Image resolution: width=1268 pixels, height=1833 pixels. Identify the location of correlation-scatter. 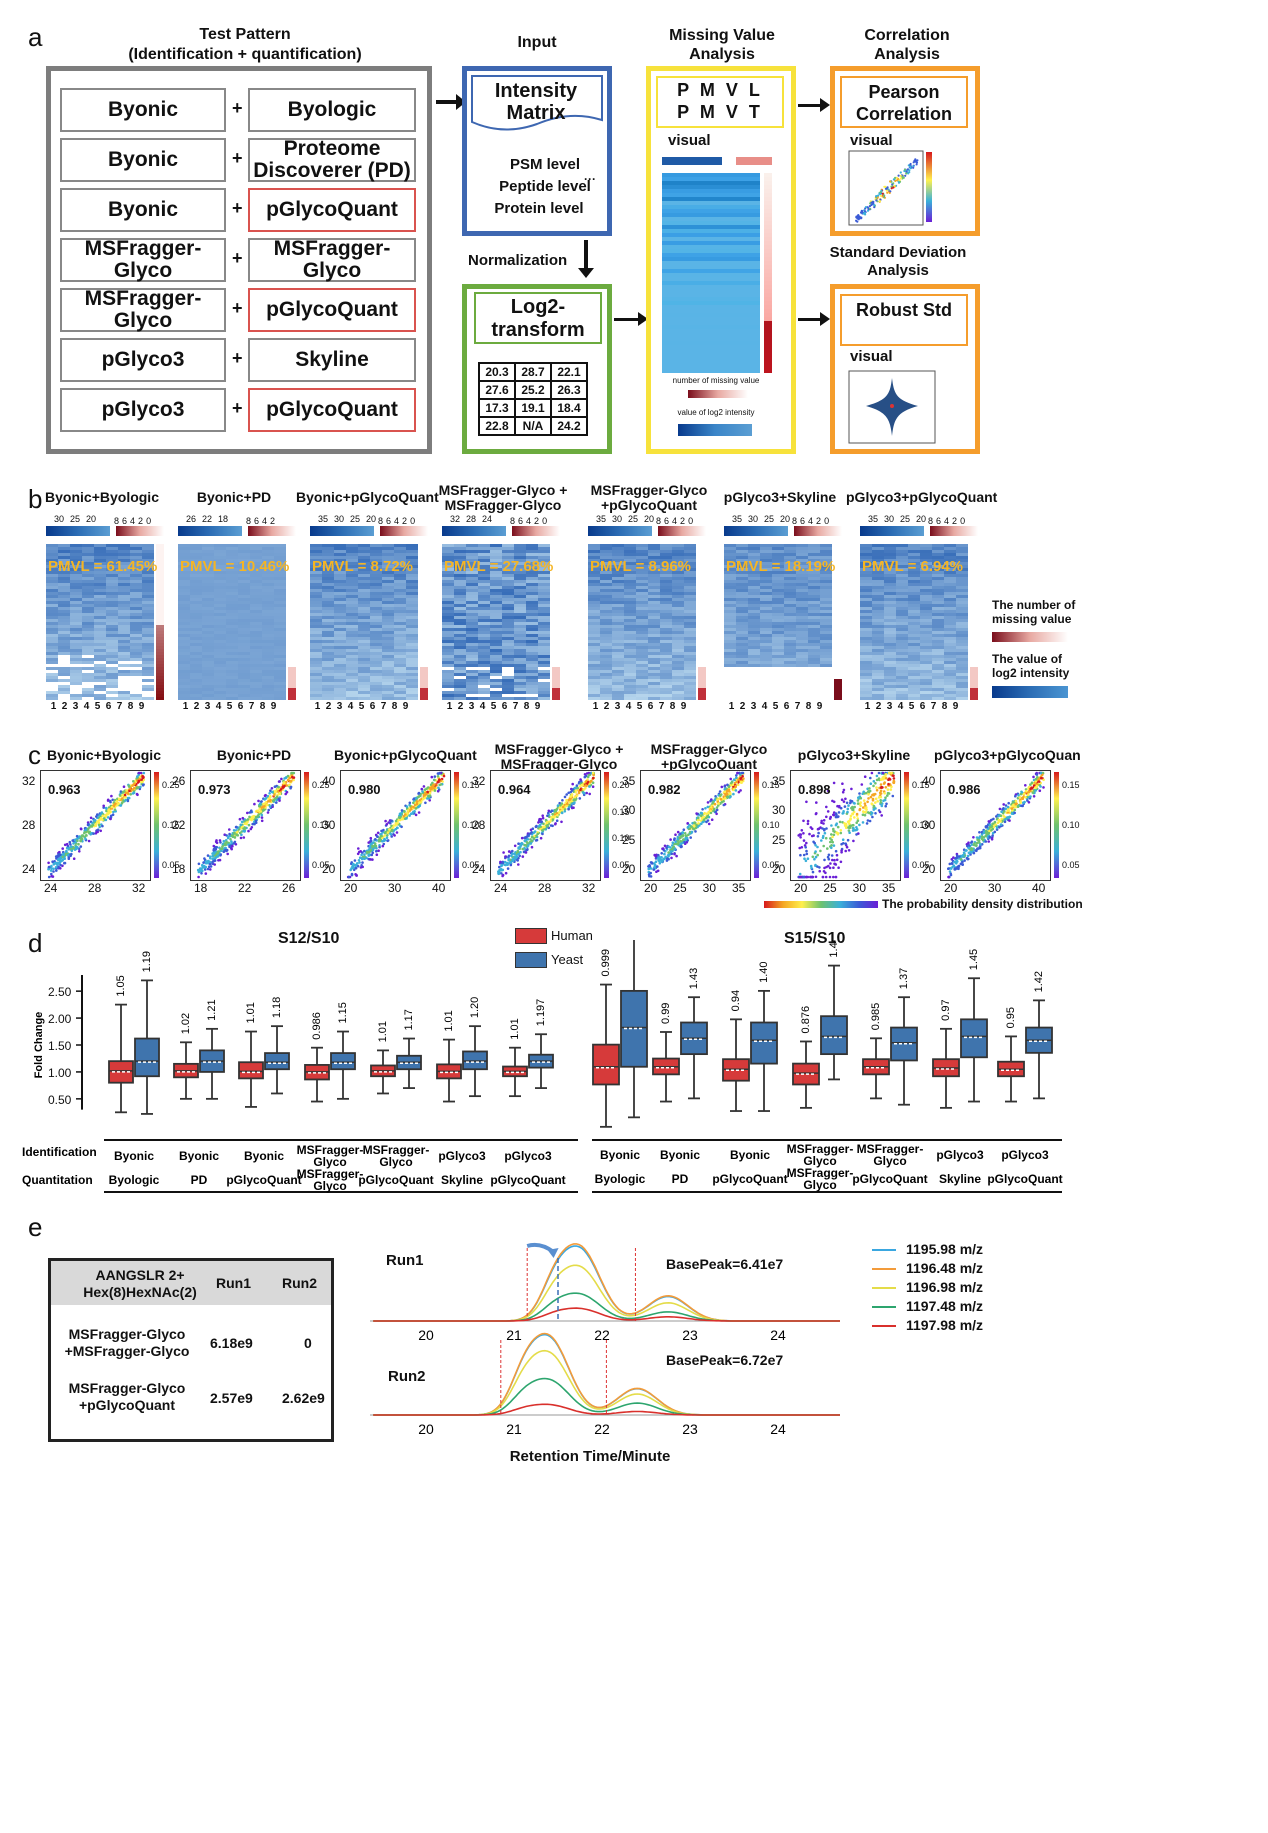
(999, 825).